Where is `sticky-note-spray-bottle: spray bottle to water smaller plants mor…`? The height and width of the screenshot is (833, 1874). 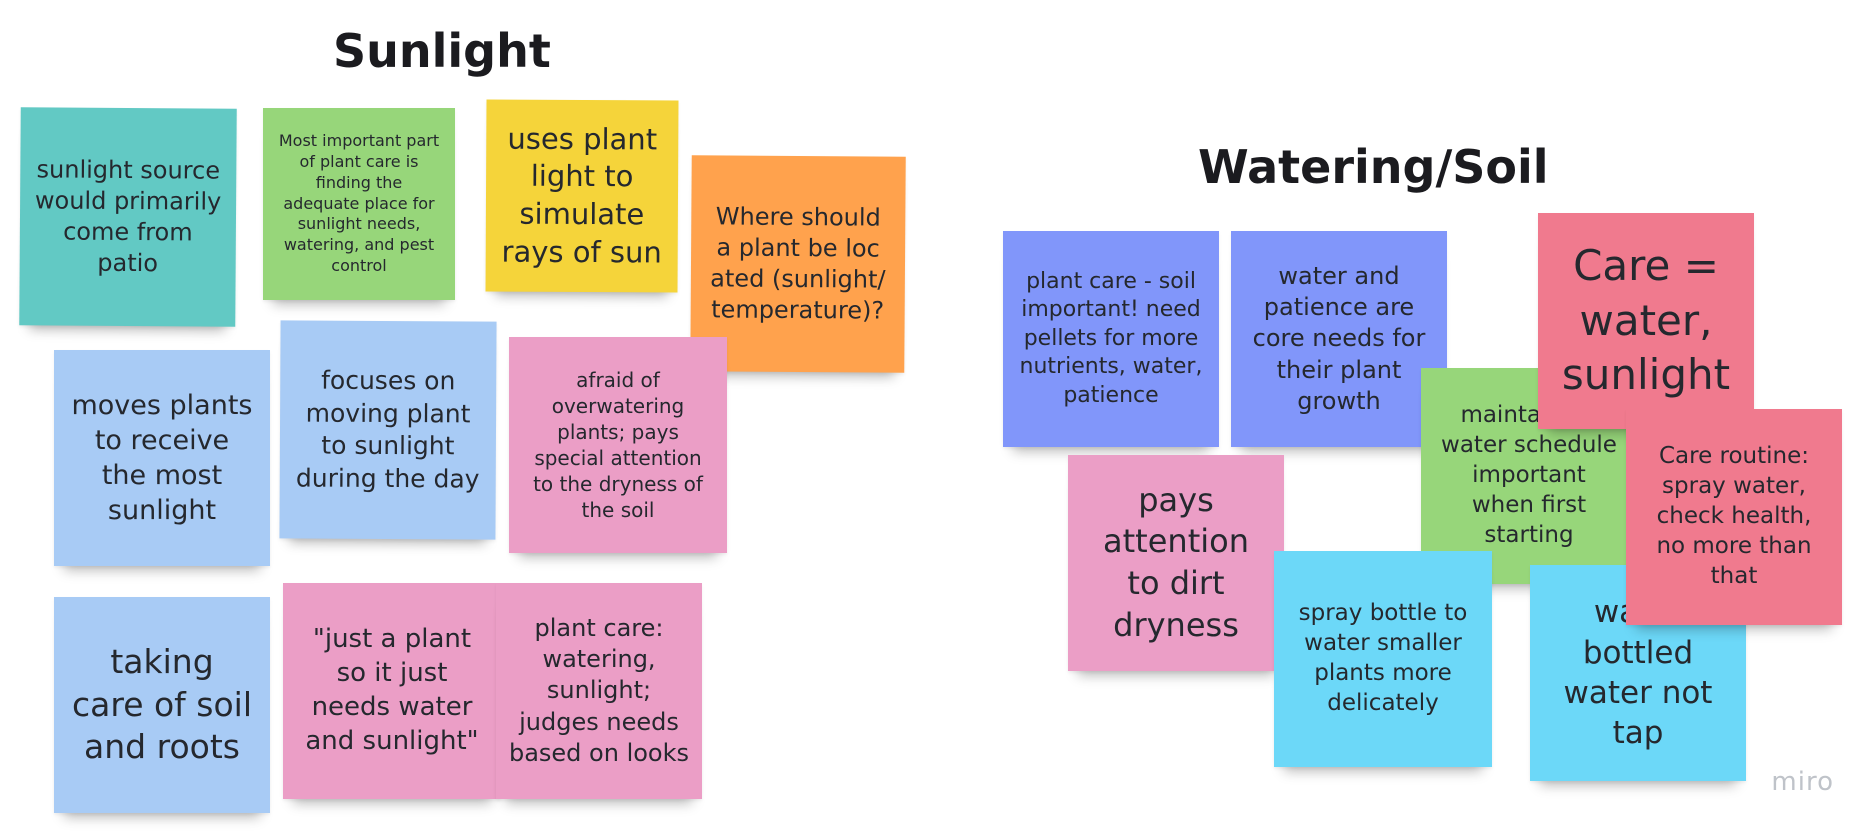
sticky-note-spray-bottle: spray bottle to water smaller plants mor… is located at coordinates (1383, 659).